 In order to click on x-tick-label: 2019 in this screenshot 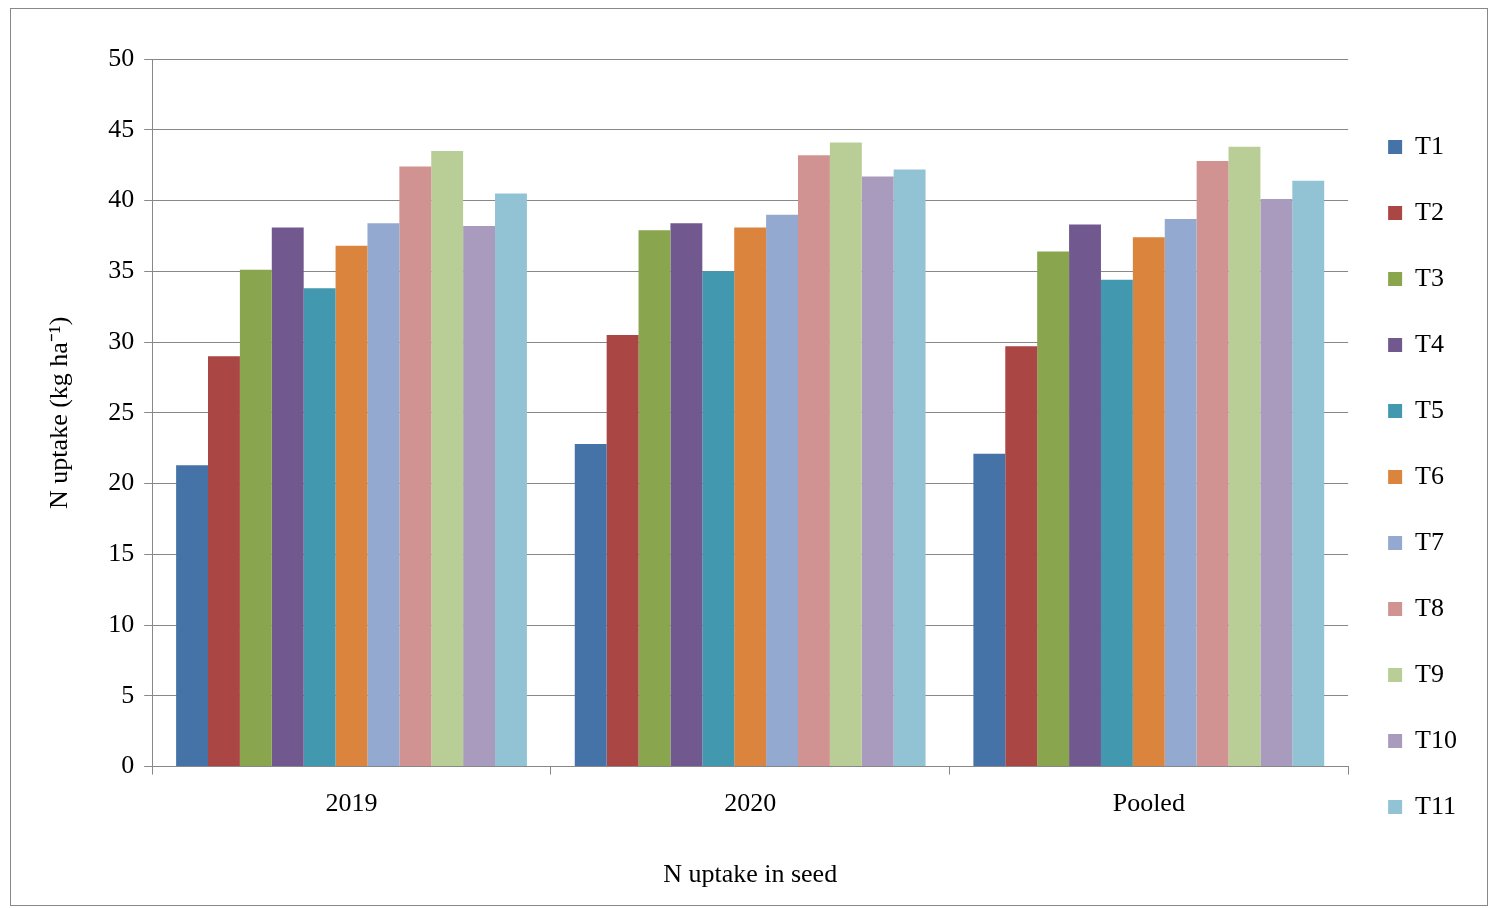, I will do `click(351, 803)`.